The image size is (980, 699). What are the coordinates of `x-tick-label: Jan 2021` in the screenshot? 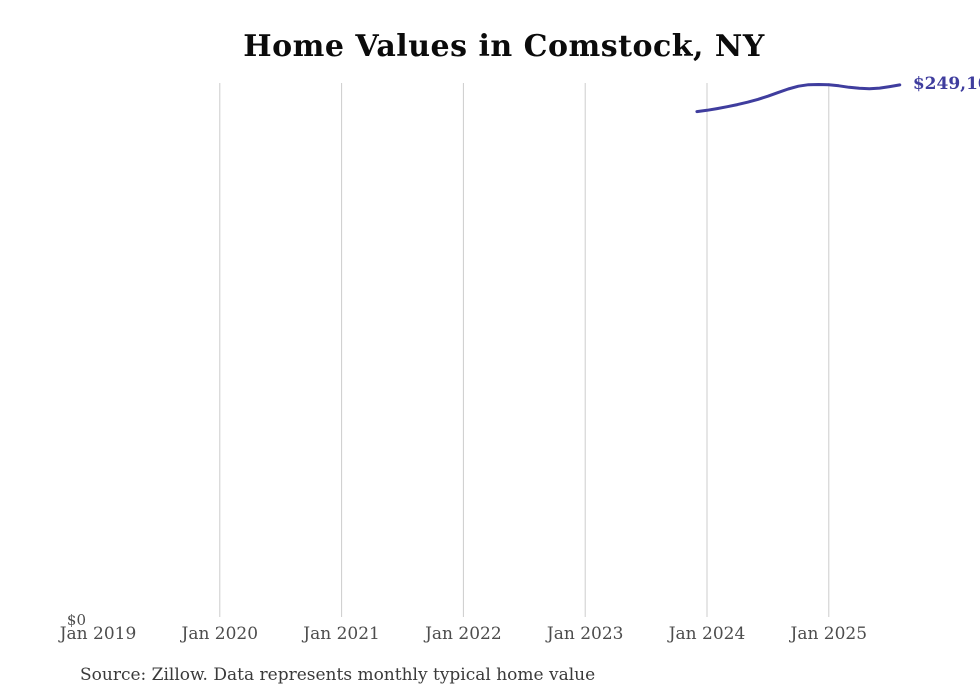 It's located at (341, 634).